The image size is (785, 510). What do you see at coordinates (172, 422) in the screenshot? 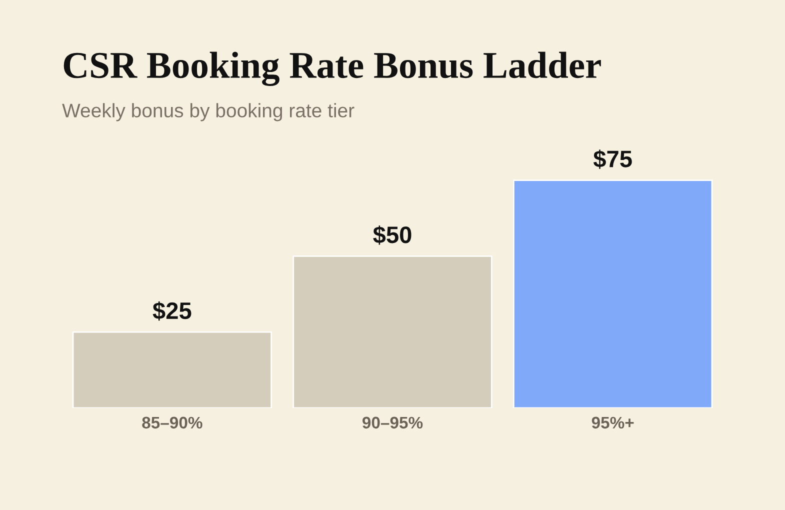
I see `x-tick-label: 85–90%` at bounding box center [172, 422].